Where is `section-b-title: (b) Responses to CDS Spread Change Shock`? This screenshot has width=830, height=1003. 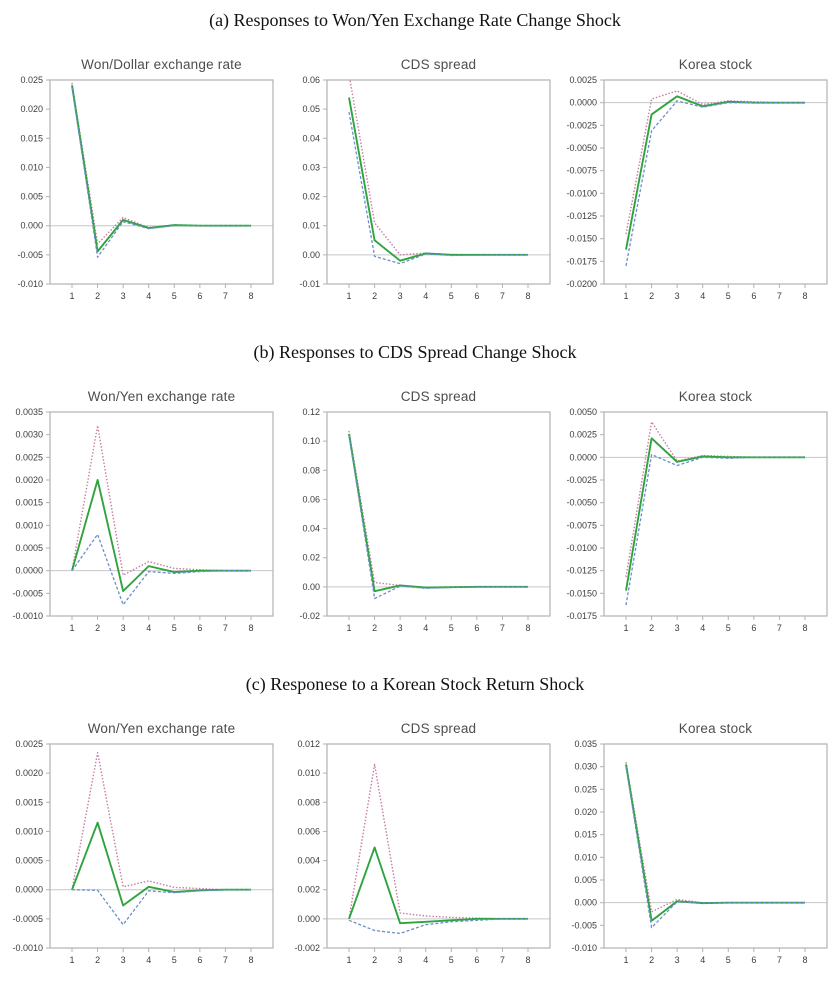
section-b-title: (b) Responses to CDS Spread Change Shock is located at coordinates (415, 352).